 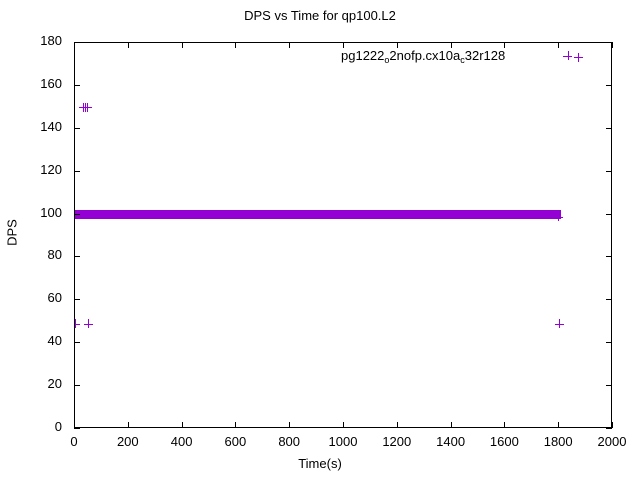 What do you see at coordinates (51, 169) in the screenshot?
I see `y-tick-label: 120` at bounding box center [51, 169].